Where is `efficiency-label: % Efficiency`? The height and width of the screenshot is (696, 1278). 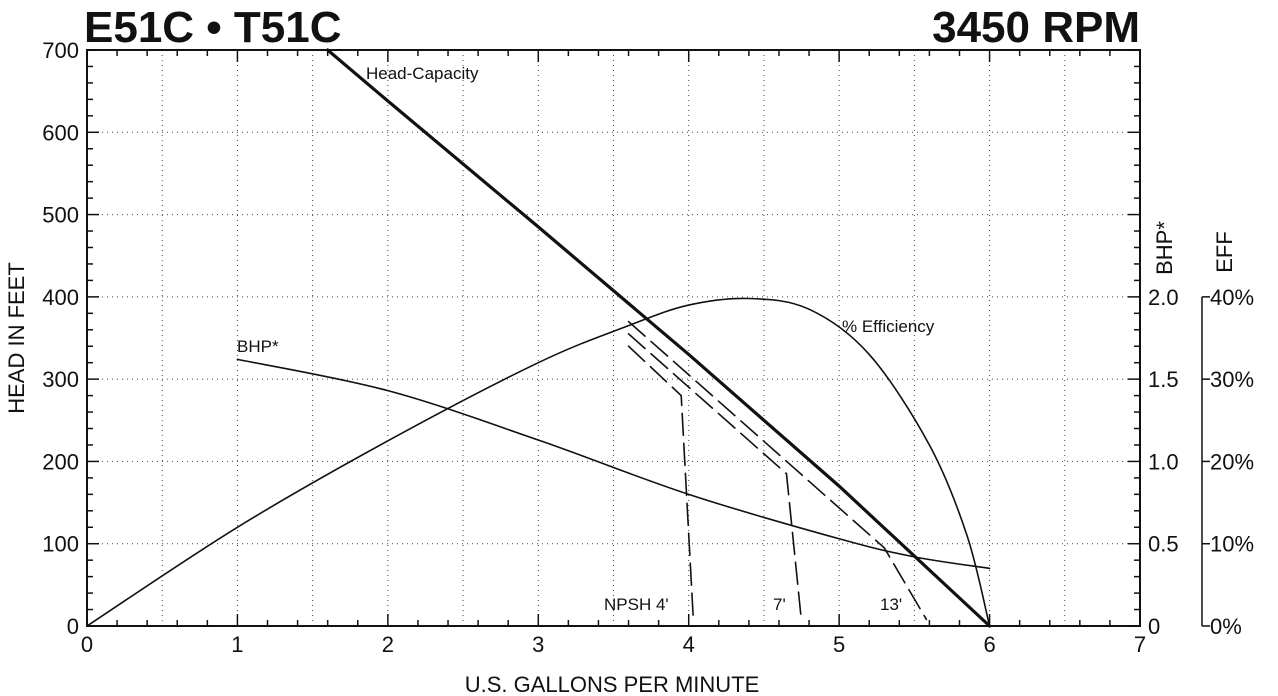 efficiency-label: % Efficiency is located at coordinates (888, 326).